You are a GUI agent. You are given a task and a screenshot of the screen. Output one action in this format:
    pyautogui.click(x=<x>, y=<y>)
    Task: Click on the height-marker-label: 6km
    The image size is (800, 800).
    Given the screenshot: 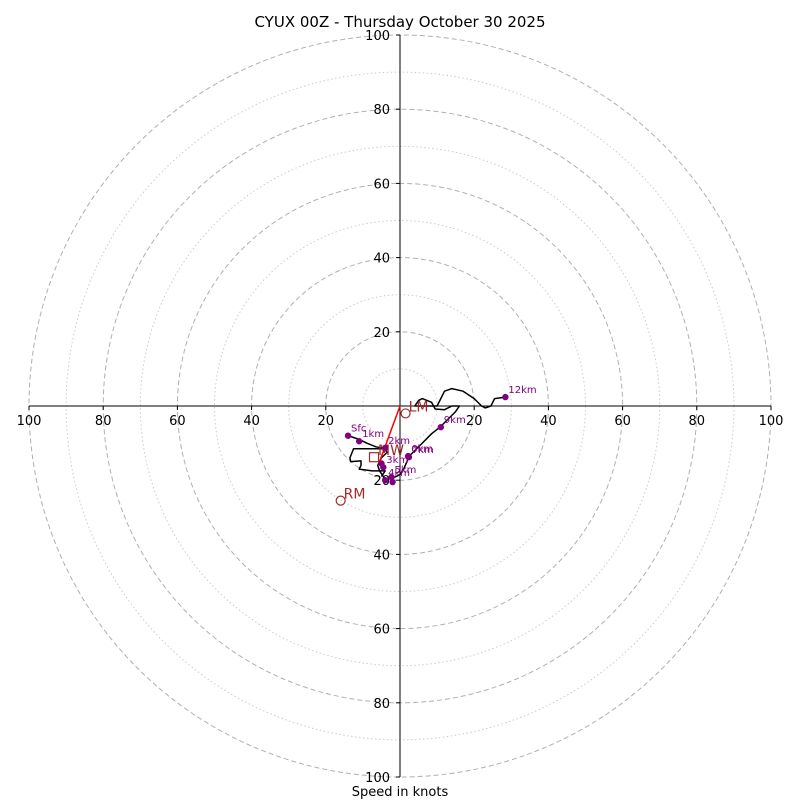 What is the action you would take?
    pyautogui.click(x=422, y=449)
    